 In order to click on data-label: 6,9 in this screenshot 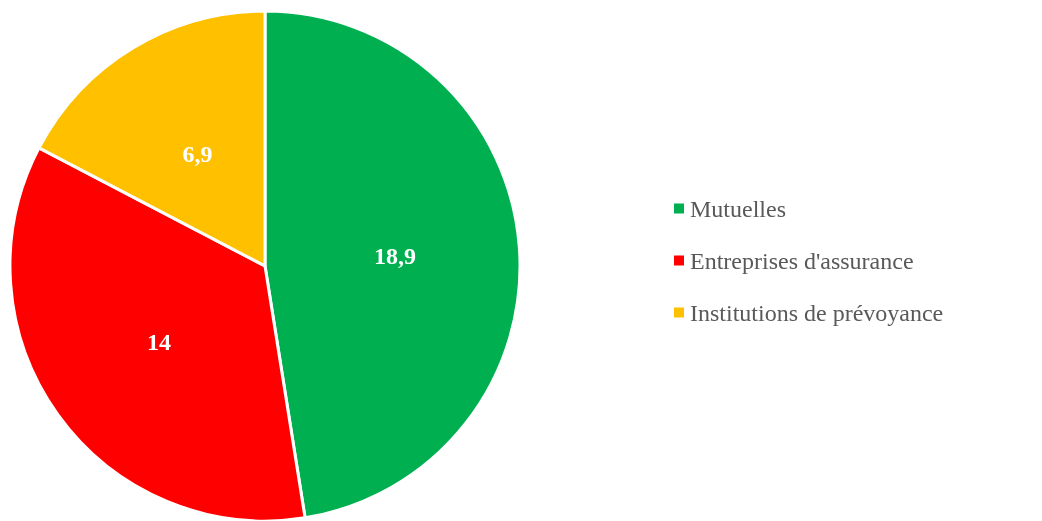, I will do `click(197, 154)`.